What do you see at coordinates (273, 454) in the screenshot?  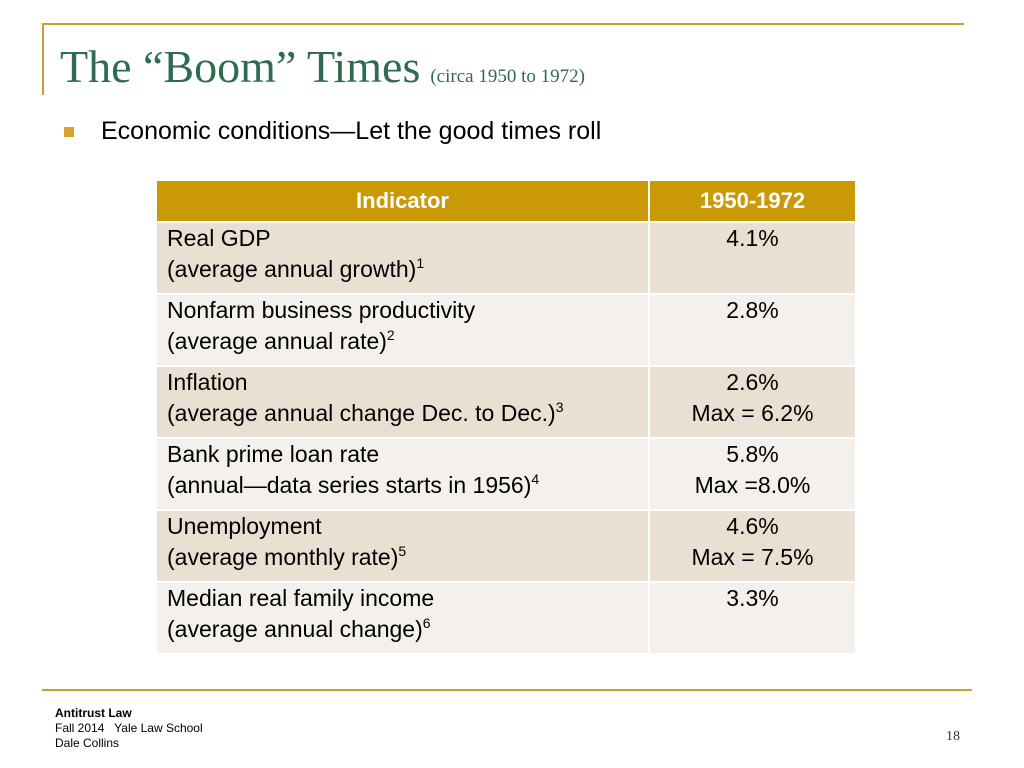 I see `indicator-name: Bank prime loan rate` at bounding box center [273, 454].